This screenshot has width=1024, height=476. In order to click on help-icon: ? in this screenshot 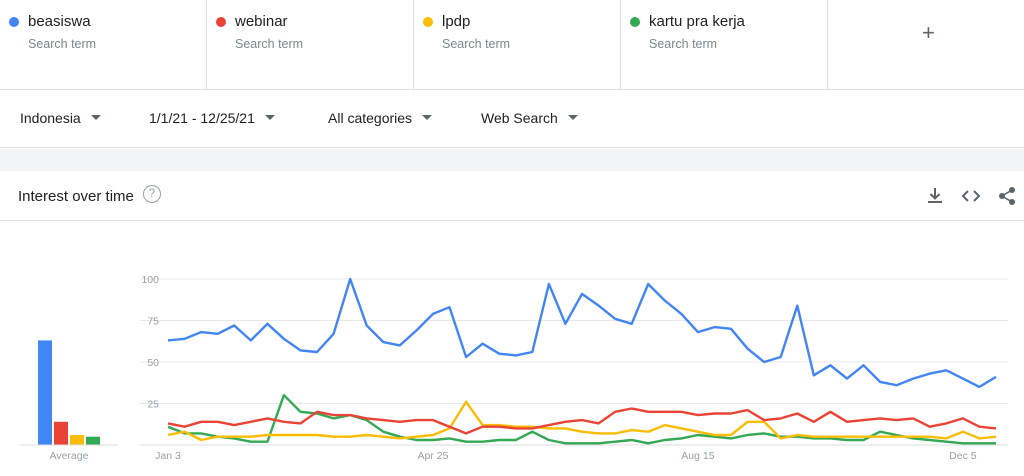, I will do `click(152, 194)`.